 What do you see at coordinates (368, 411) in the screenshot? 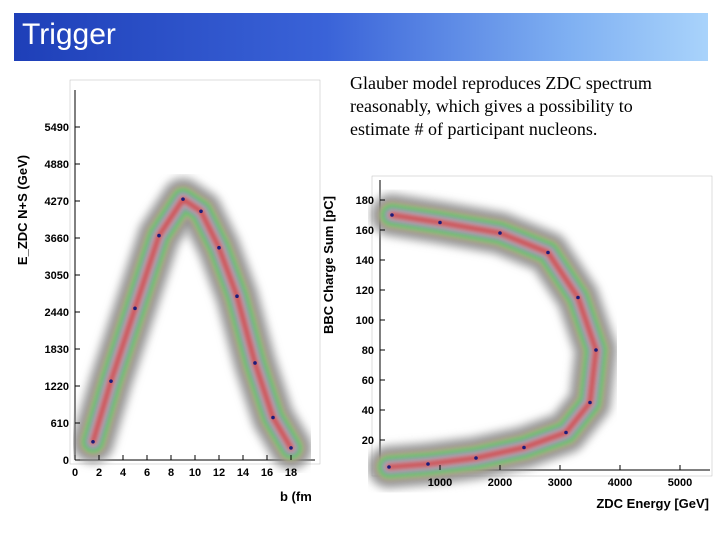
I see `y-tick-label: 40` at bounding box center [368, 411].